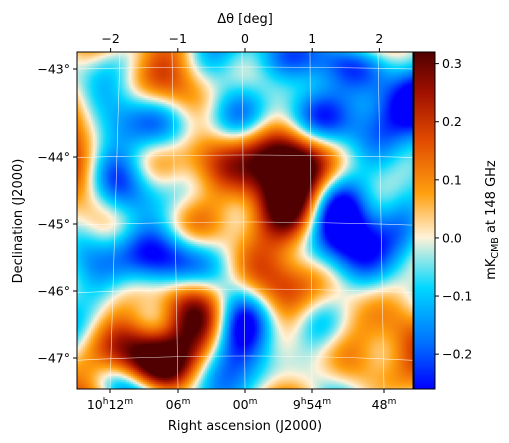  Describe the element at coordinates (457, 296) in the screenshot. I see `colorbar-tick-label: −0.1` at that location.